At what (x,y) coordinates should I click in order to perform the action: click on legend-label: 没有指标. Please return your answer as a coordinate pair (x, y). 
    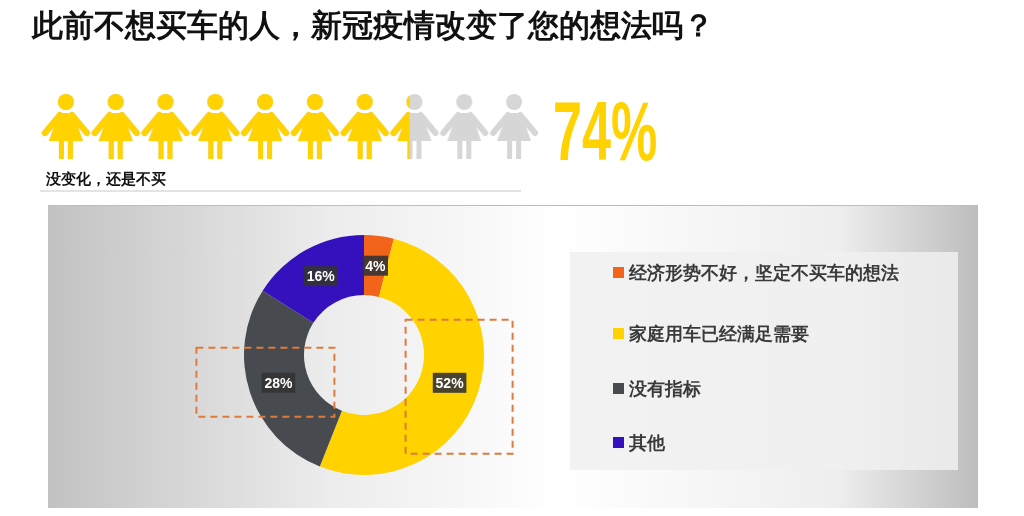
    Looking at the image, I should click on (665, 389).